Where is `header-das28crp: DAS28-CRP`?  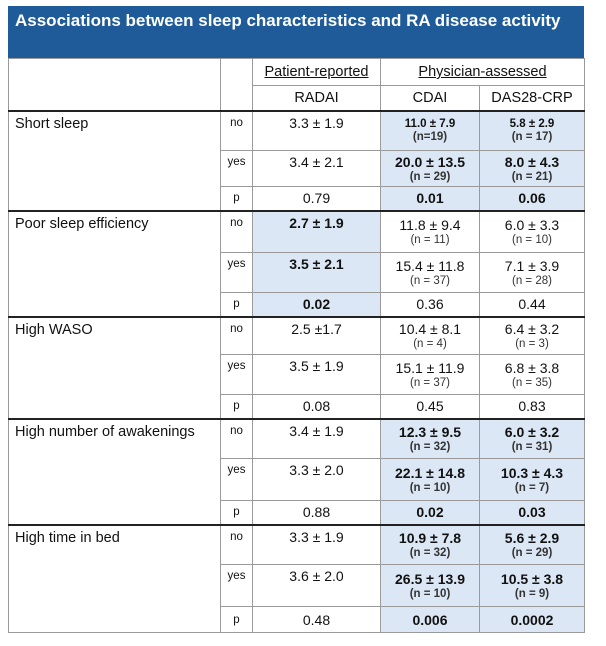 header-das28crp: DAS28-CRP is located at coordinates (532, 98).